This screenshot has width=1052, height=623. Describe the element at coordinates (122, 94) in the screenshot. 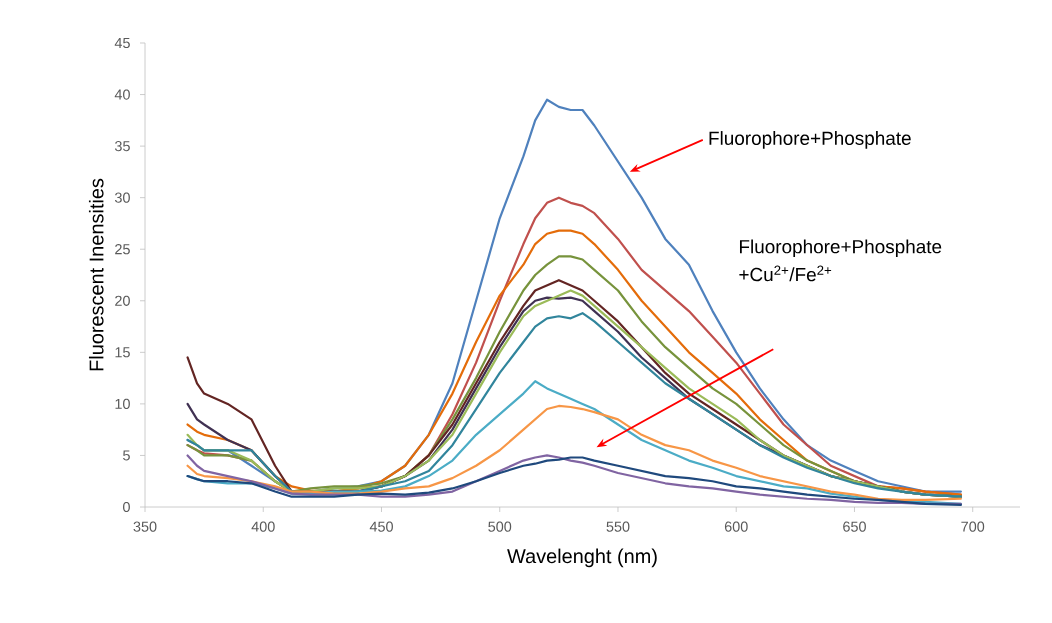

I see `y-tick-label: 40` at that location.